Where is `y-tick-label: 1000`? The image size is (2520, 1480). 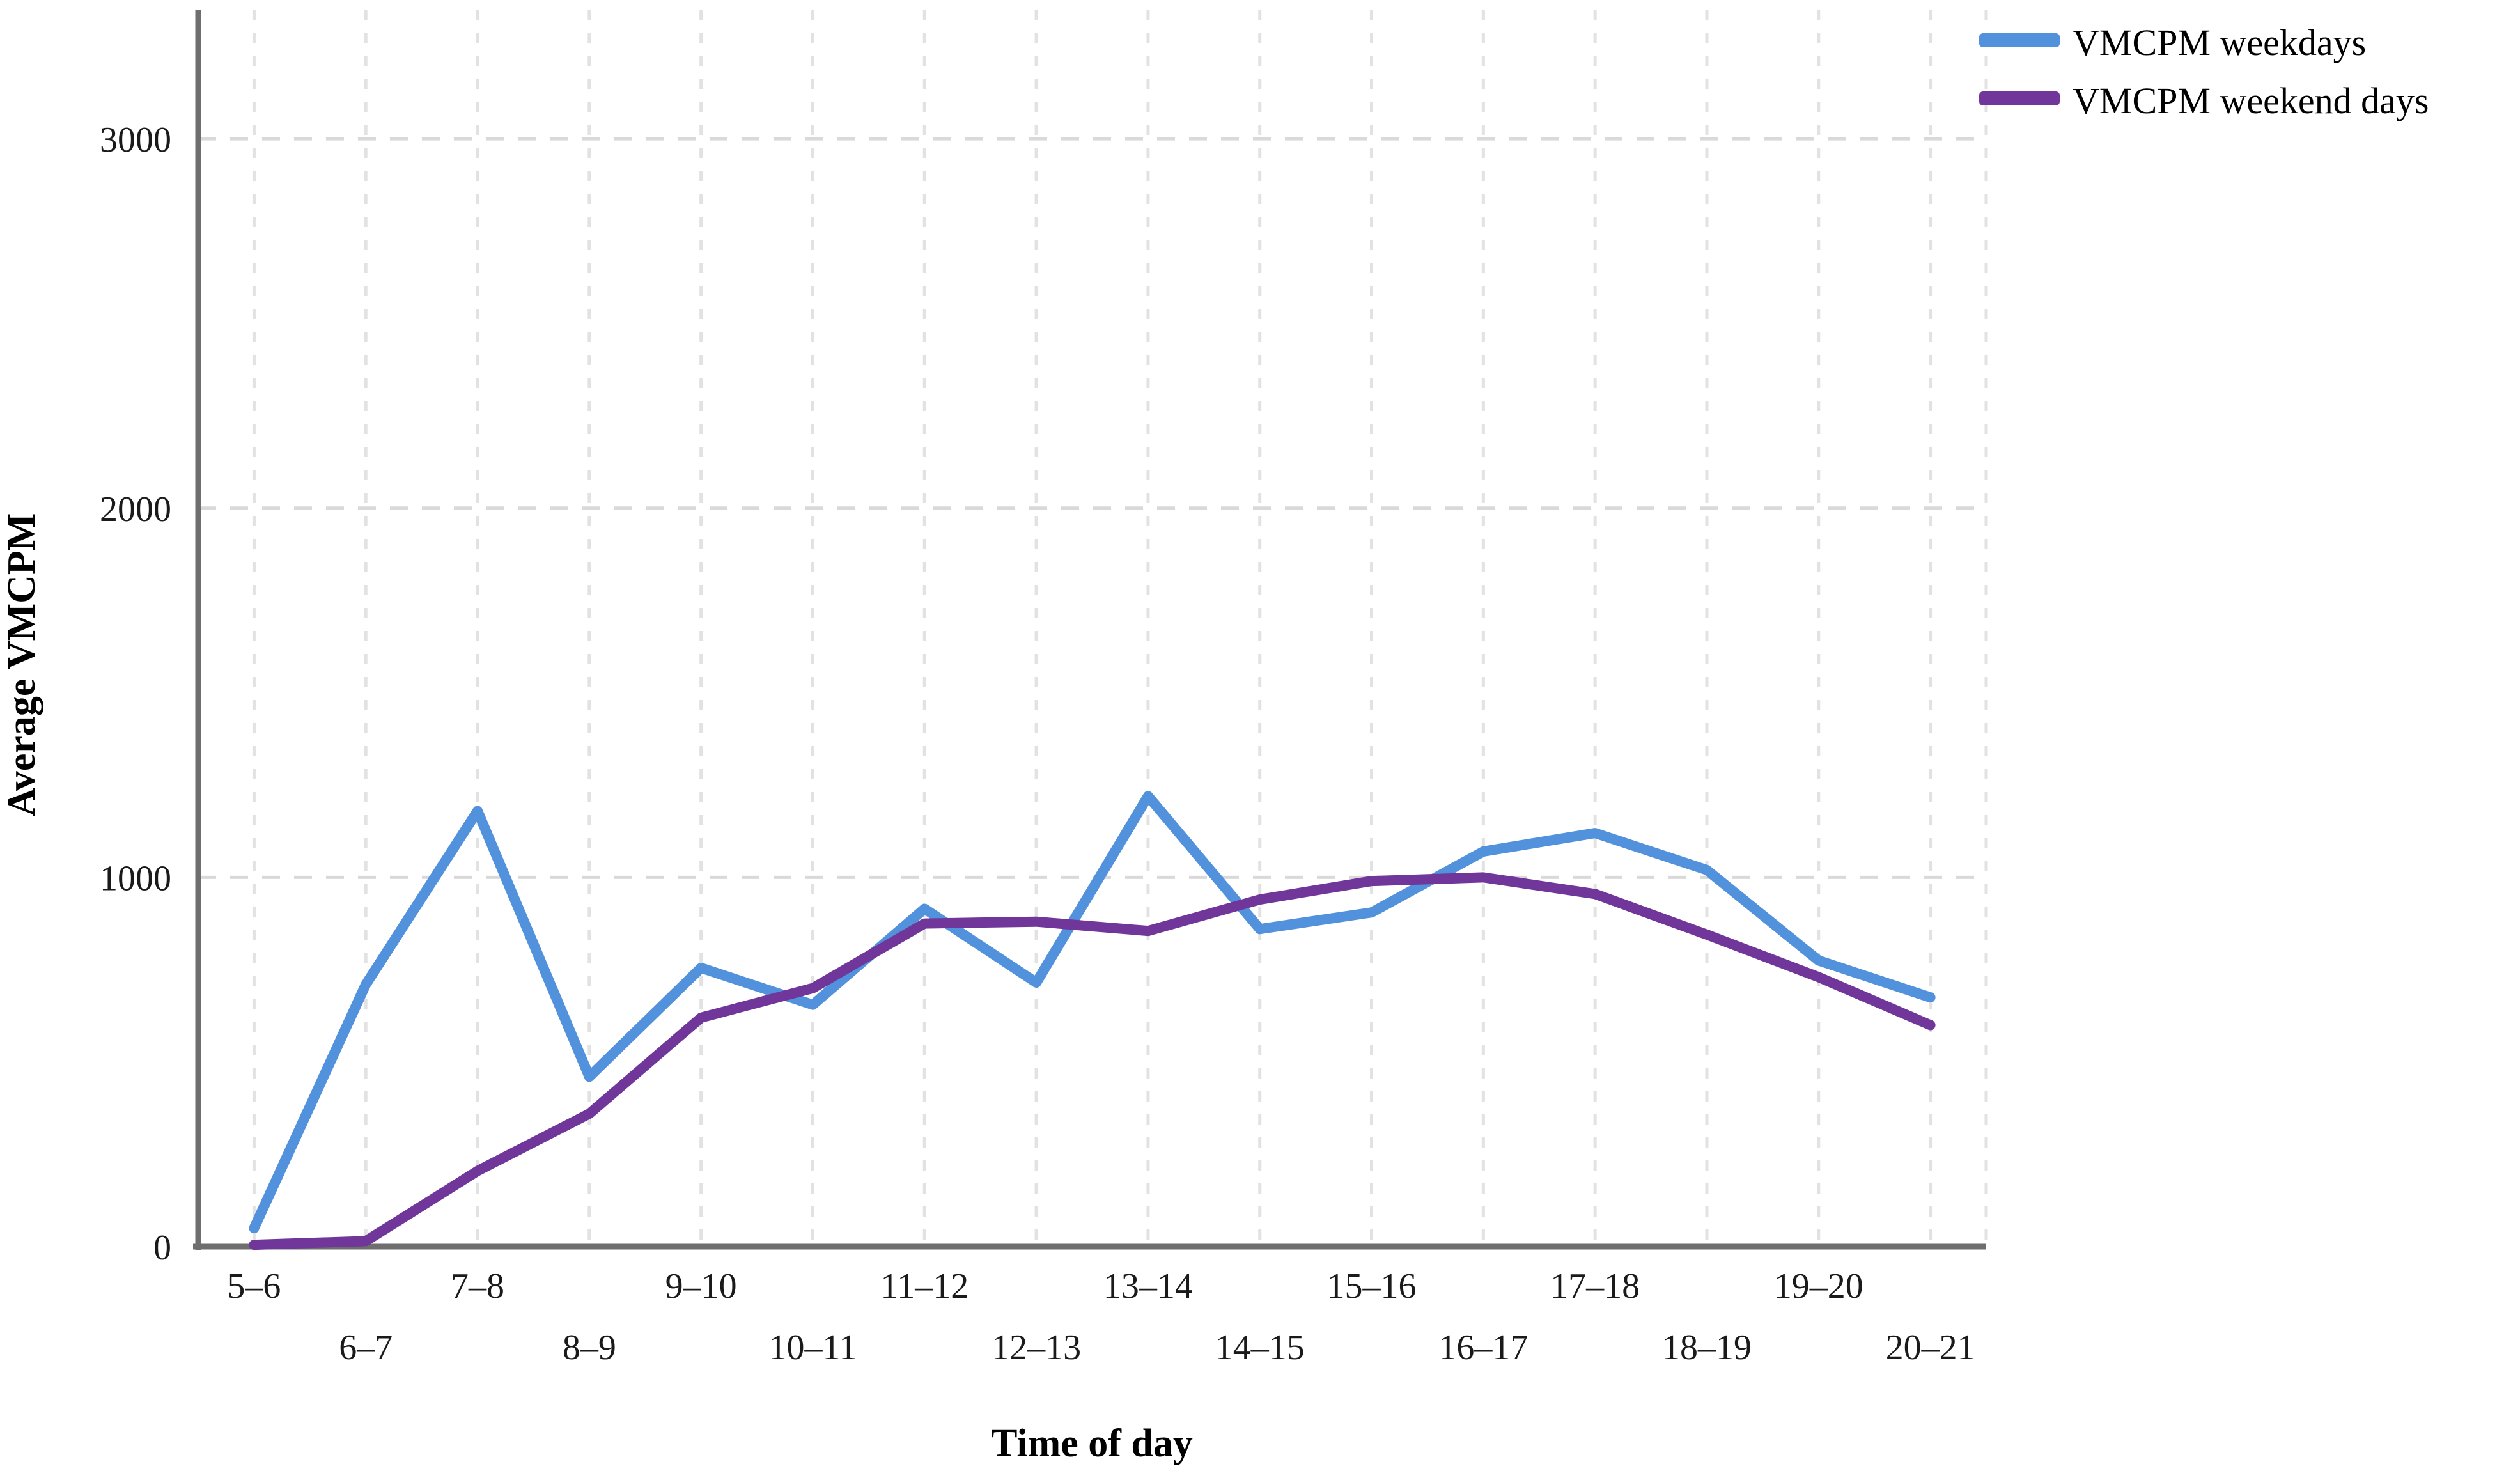 y-tick-label: 1000 is located at coordinates (135, 878).